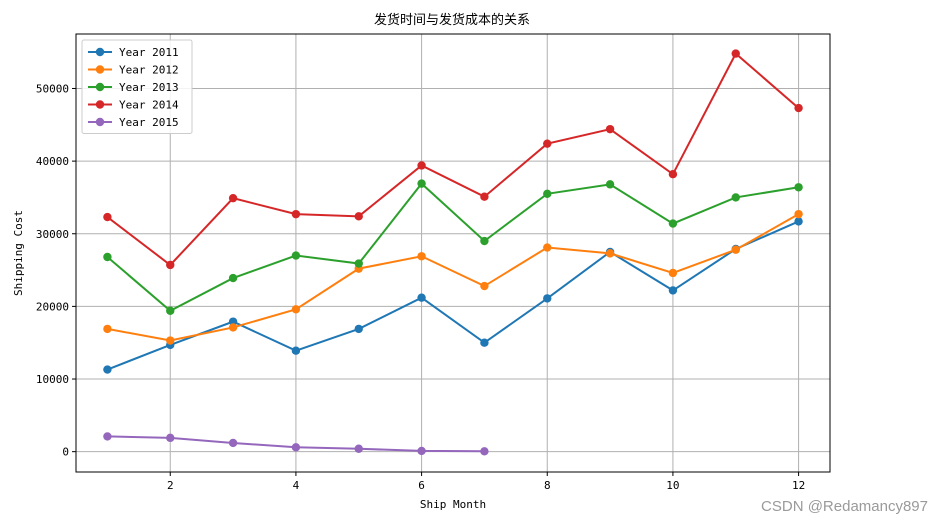 The height and width of the screenshot is (525, 942). I want to click on x-tick-label: 2, so click(170, 485).